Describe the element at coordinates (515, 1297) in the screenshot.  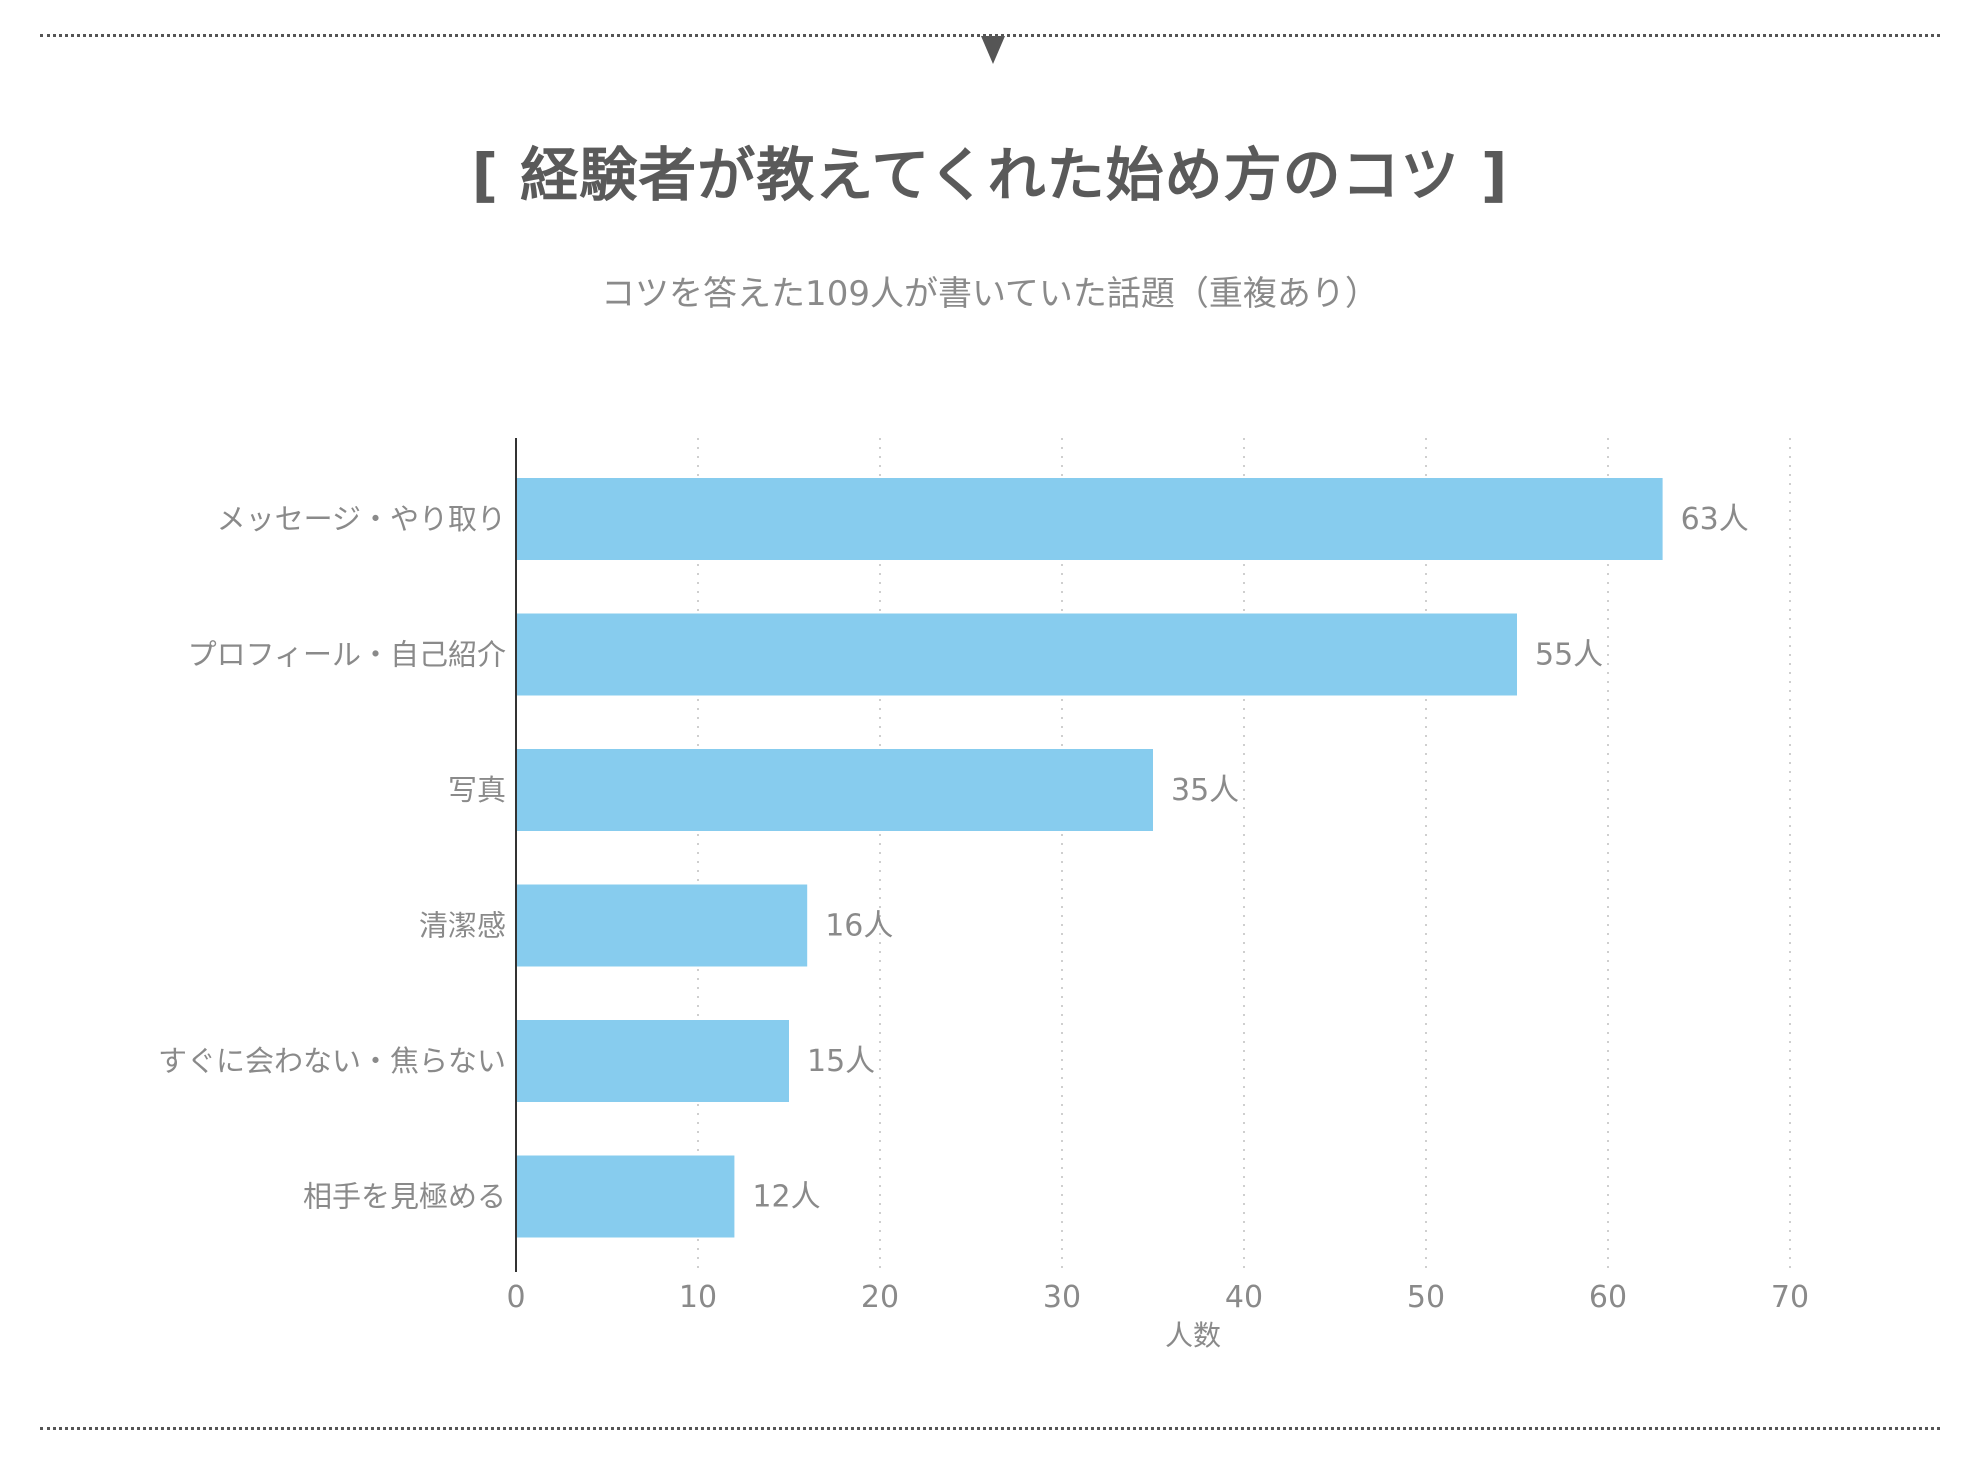
I see `x-tick-label: 0` at that location.